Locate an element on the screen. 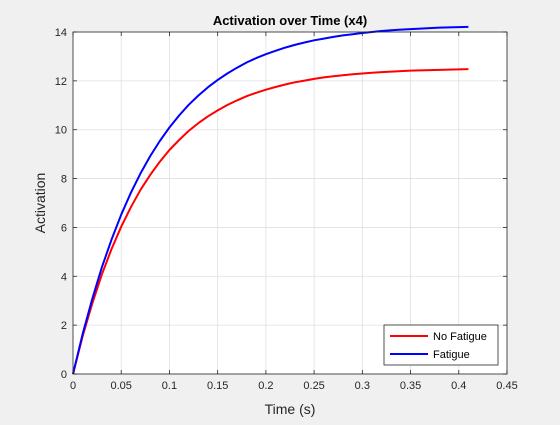  legend-label-no-fatigue: No Fatigue is located at coordinates (460, 337).